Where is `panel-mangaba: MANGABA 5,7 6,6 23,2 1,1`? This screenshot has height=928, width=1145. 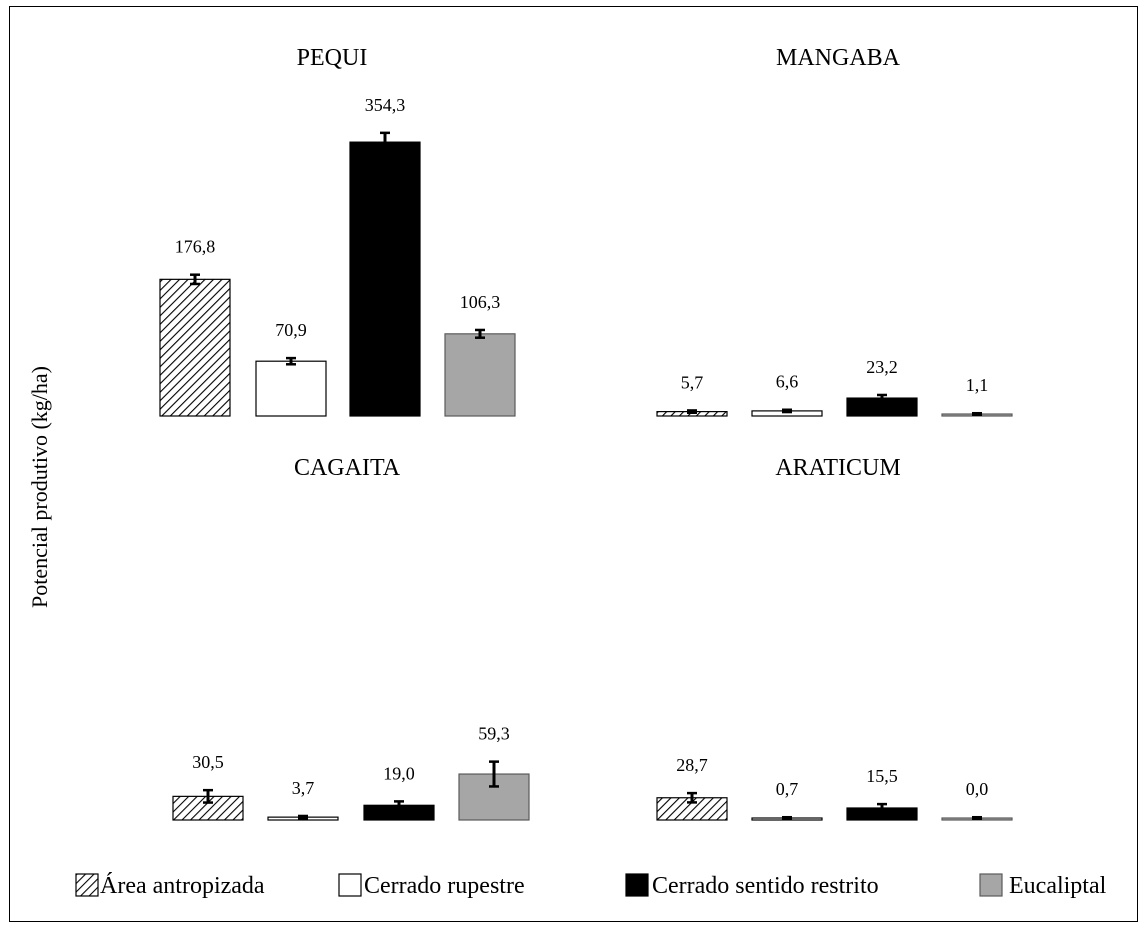
panel-mangaba: MANGABA 5,7 6,6 23,2 1,1 is located at coordinates (834, 231).